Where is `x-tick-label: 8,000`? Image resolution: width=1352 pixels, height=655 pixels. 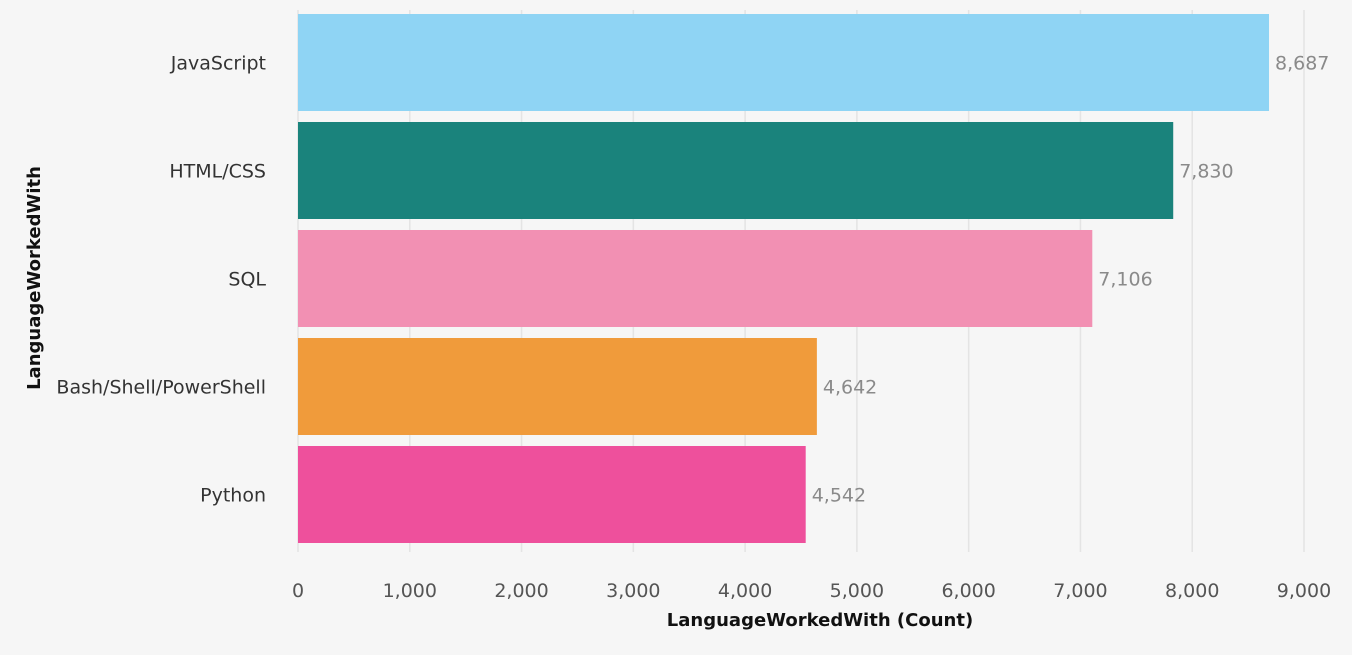 x-tick-label: 8,000 is located at coordinates (1192, 591).